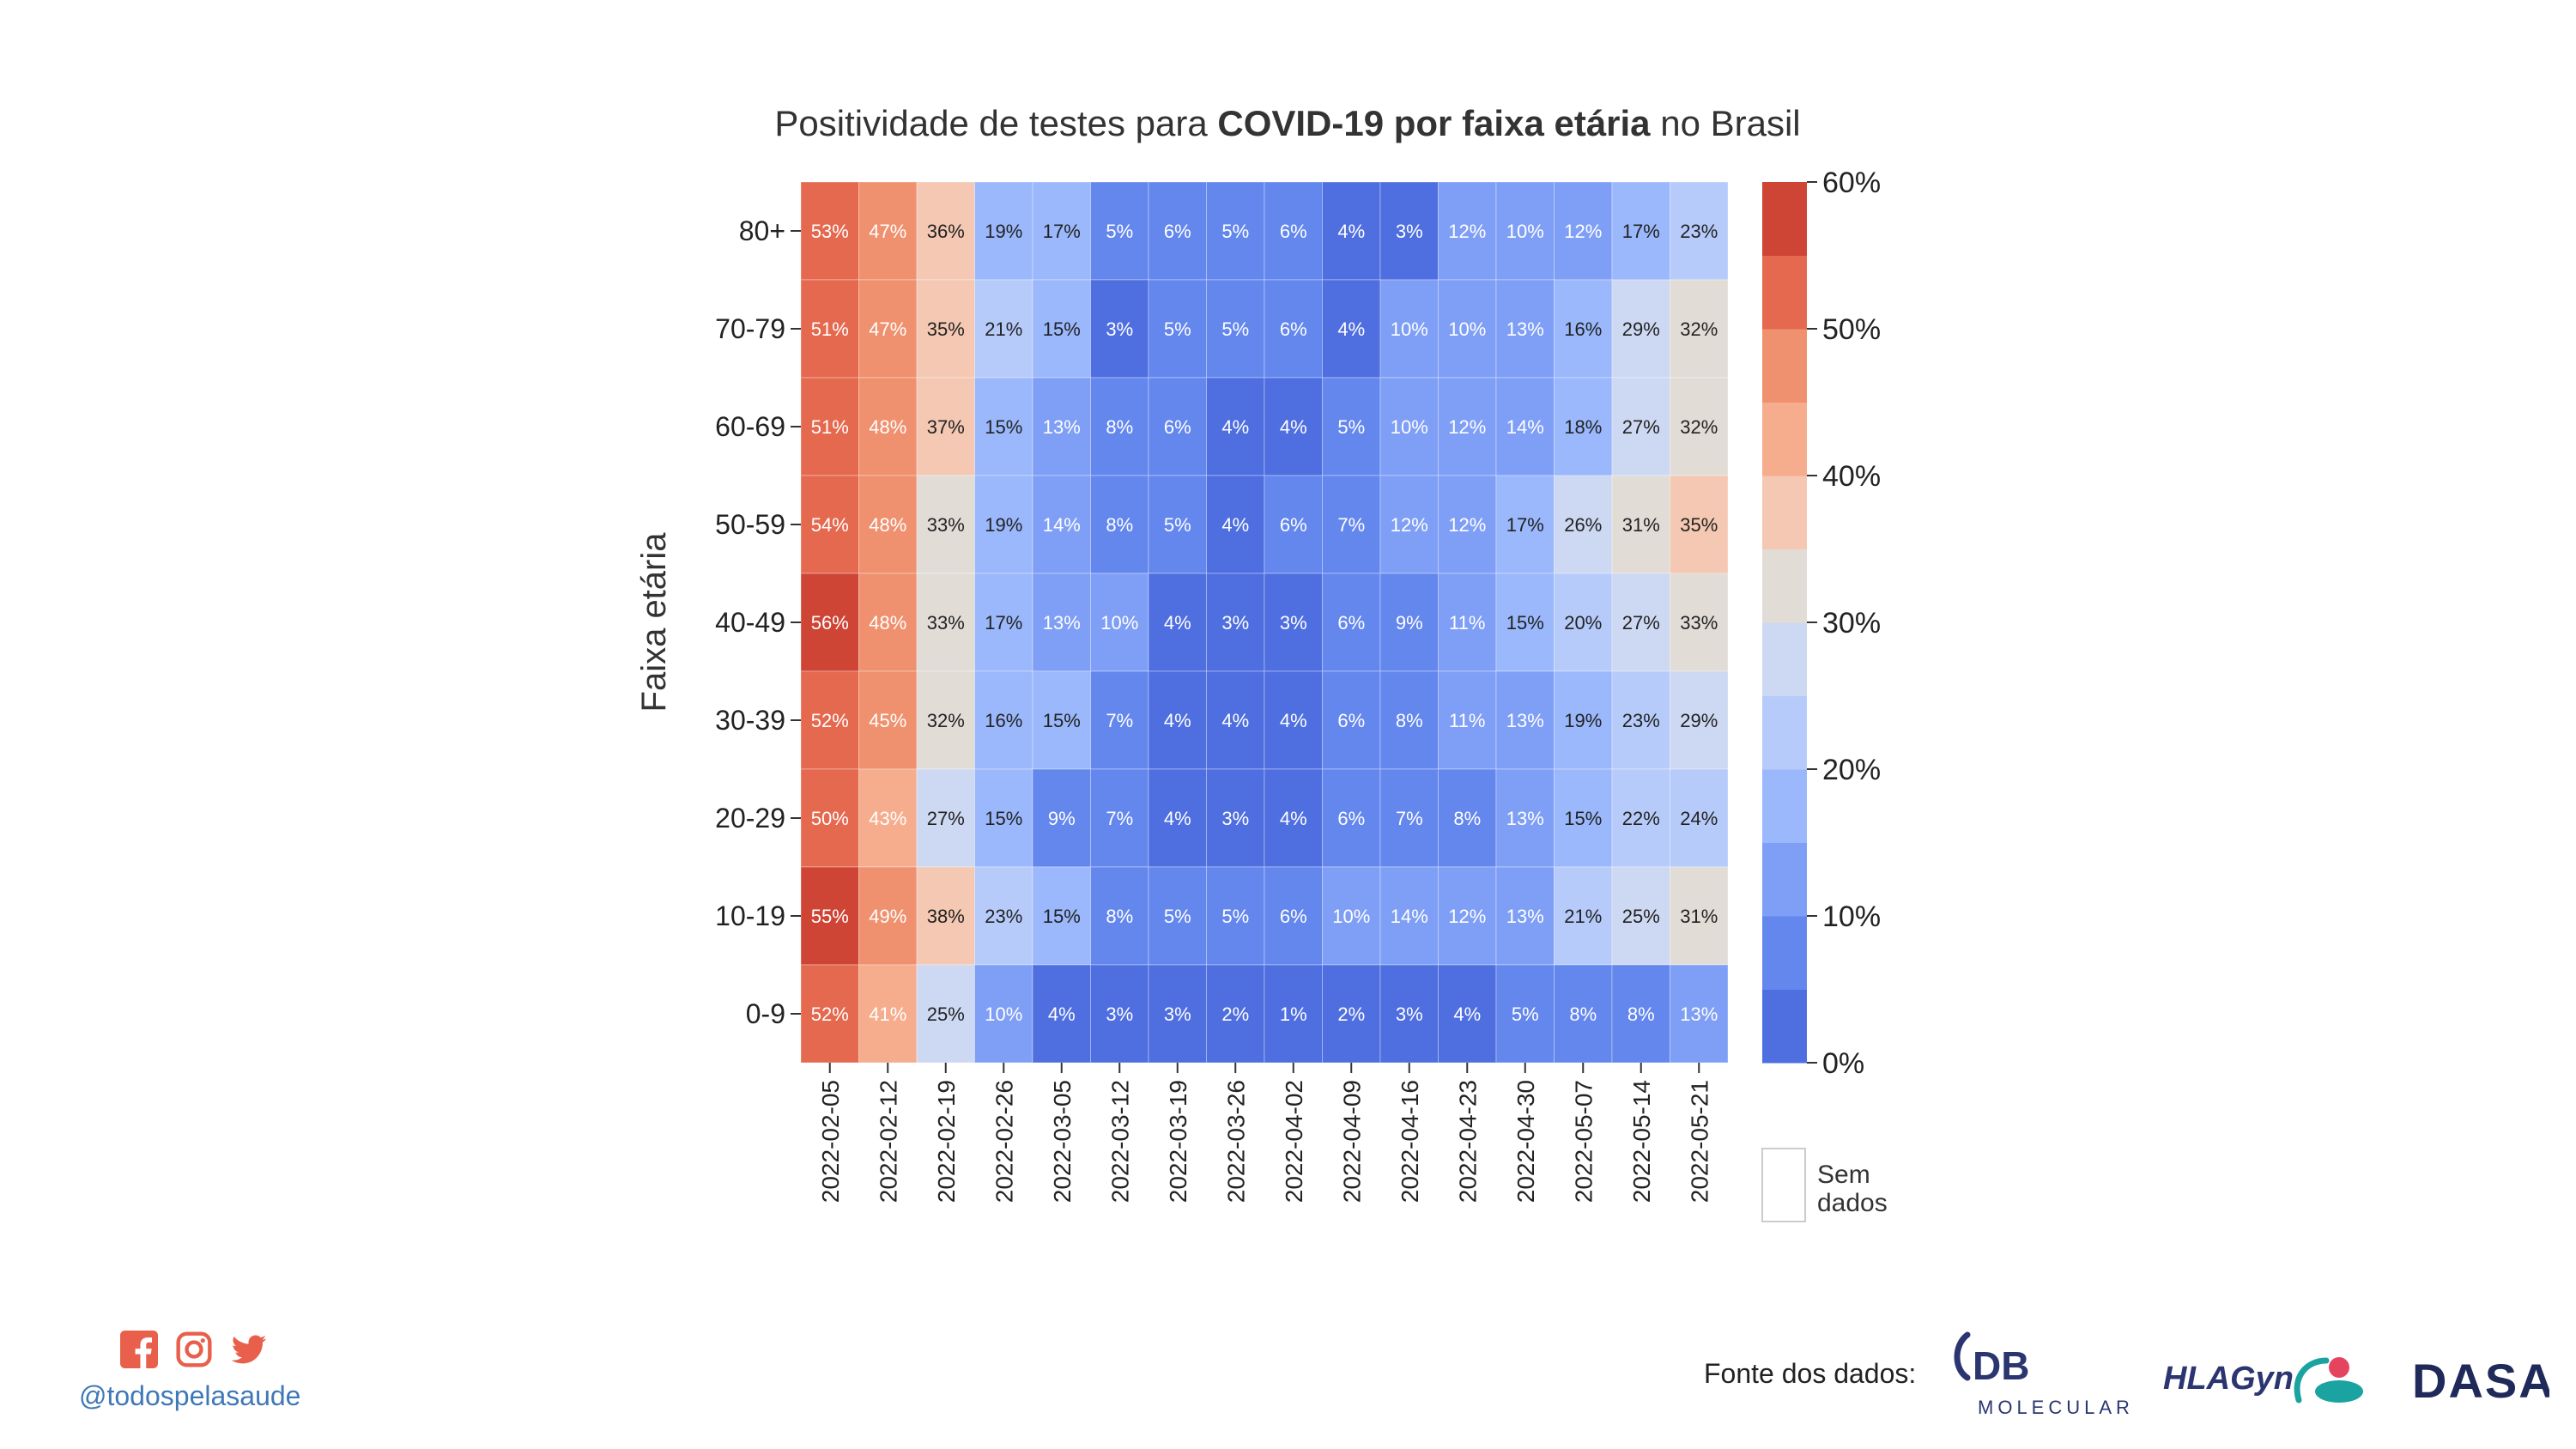 The width and height of the screenshot is (2576, 1449). What do you see at coordinates (830, 916) in the screenshot?
I see `cell-value-label: 55%` at bounding box center [830, 916].